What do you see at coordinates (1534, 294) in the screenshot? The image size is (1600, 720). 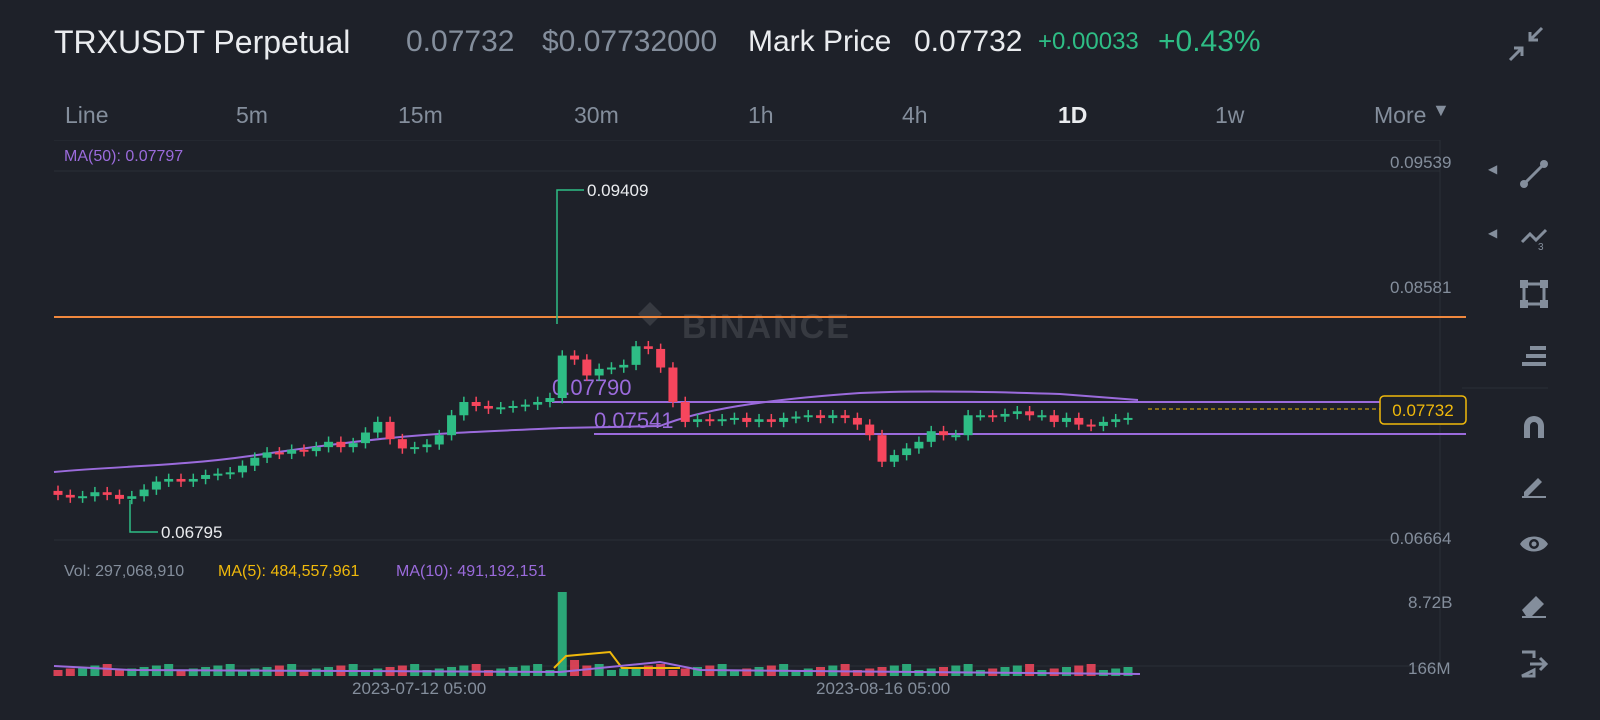 I see `rectangle-icon` at bounding box center [1534, 294].